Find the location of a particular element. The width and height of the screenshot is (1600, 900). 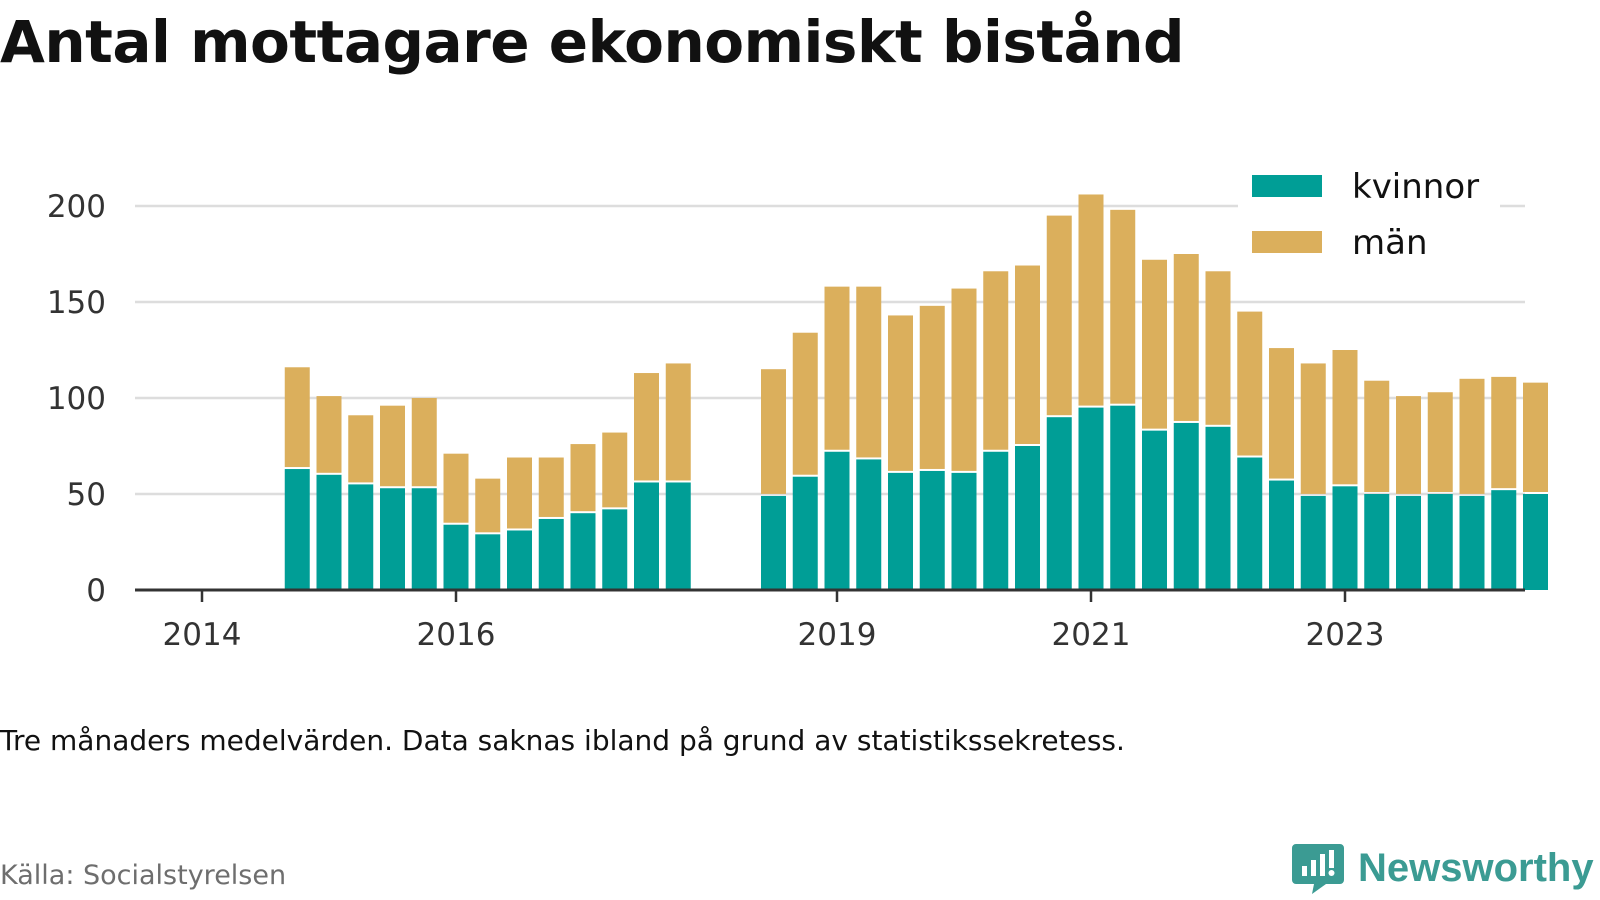

brand-logo: Newsworthy is located at coordinates (1442, 868).